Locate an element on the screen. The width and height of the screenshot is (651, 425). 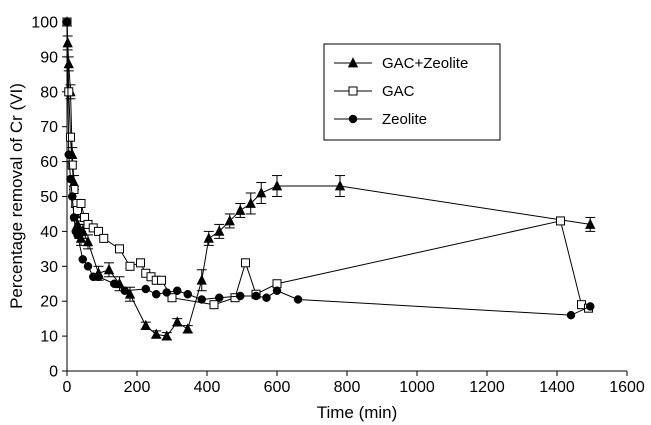
y-tick-label: 50 is located at coordinates (49, 197).